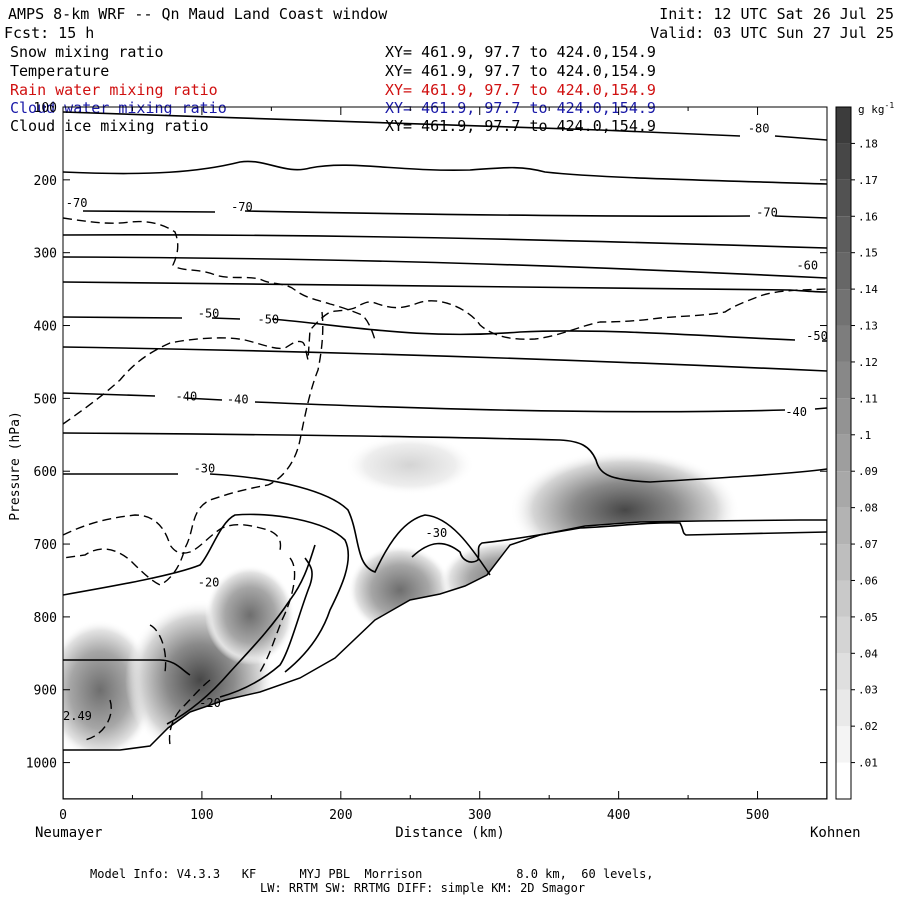 The image size is (900, 900). What do you see at coordinates (868, 471) in the screenshot?
I see `colorbar-tick-label: .09` at bounding box center [868, 471].